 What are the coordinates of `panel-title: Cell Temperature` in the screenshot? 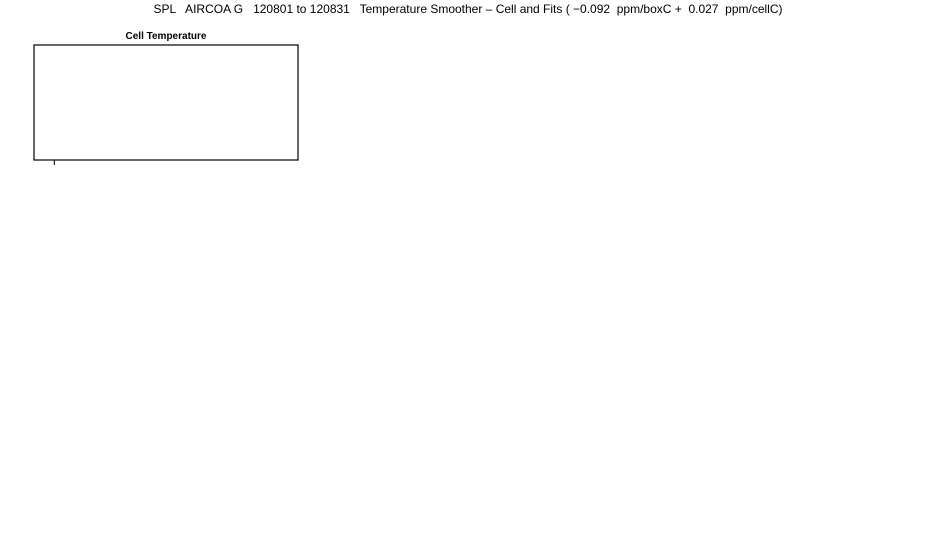 It's located at (166, 36).